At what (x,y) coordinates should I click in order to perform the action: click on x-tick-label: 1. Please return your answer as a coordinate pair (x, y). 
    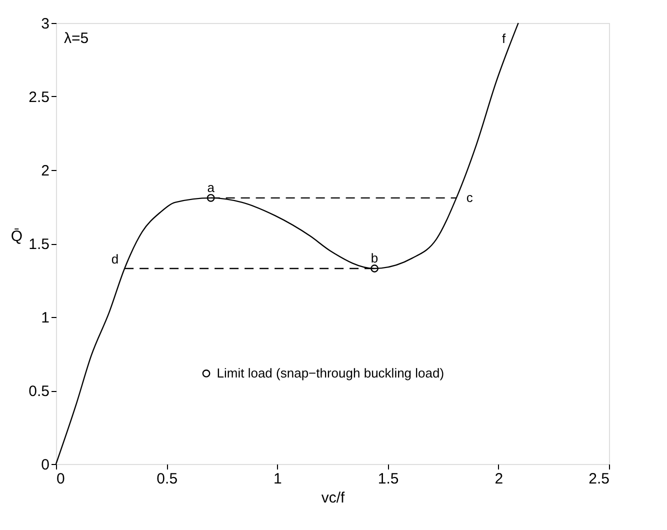
    Looking at the image, I should click on (278, 479).